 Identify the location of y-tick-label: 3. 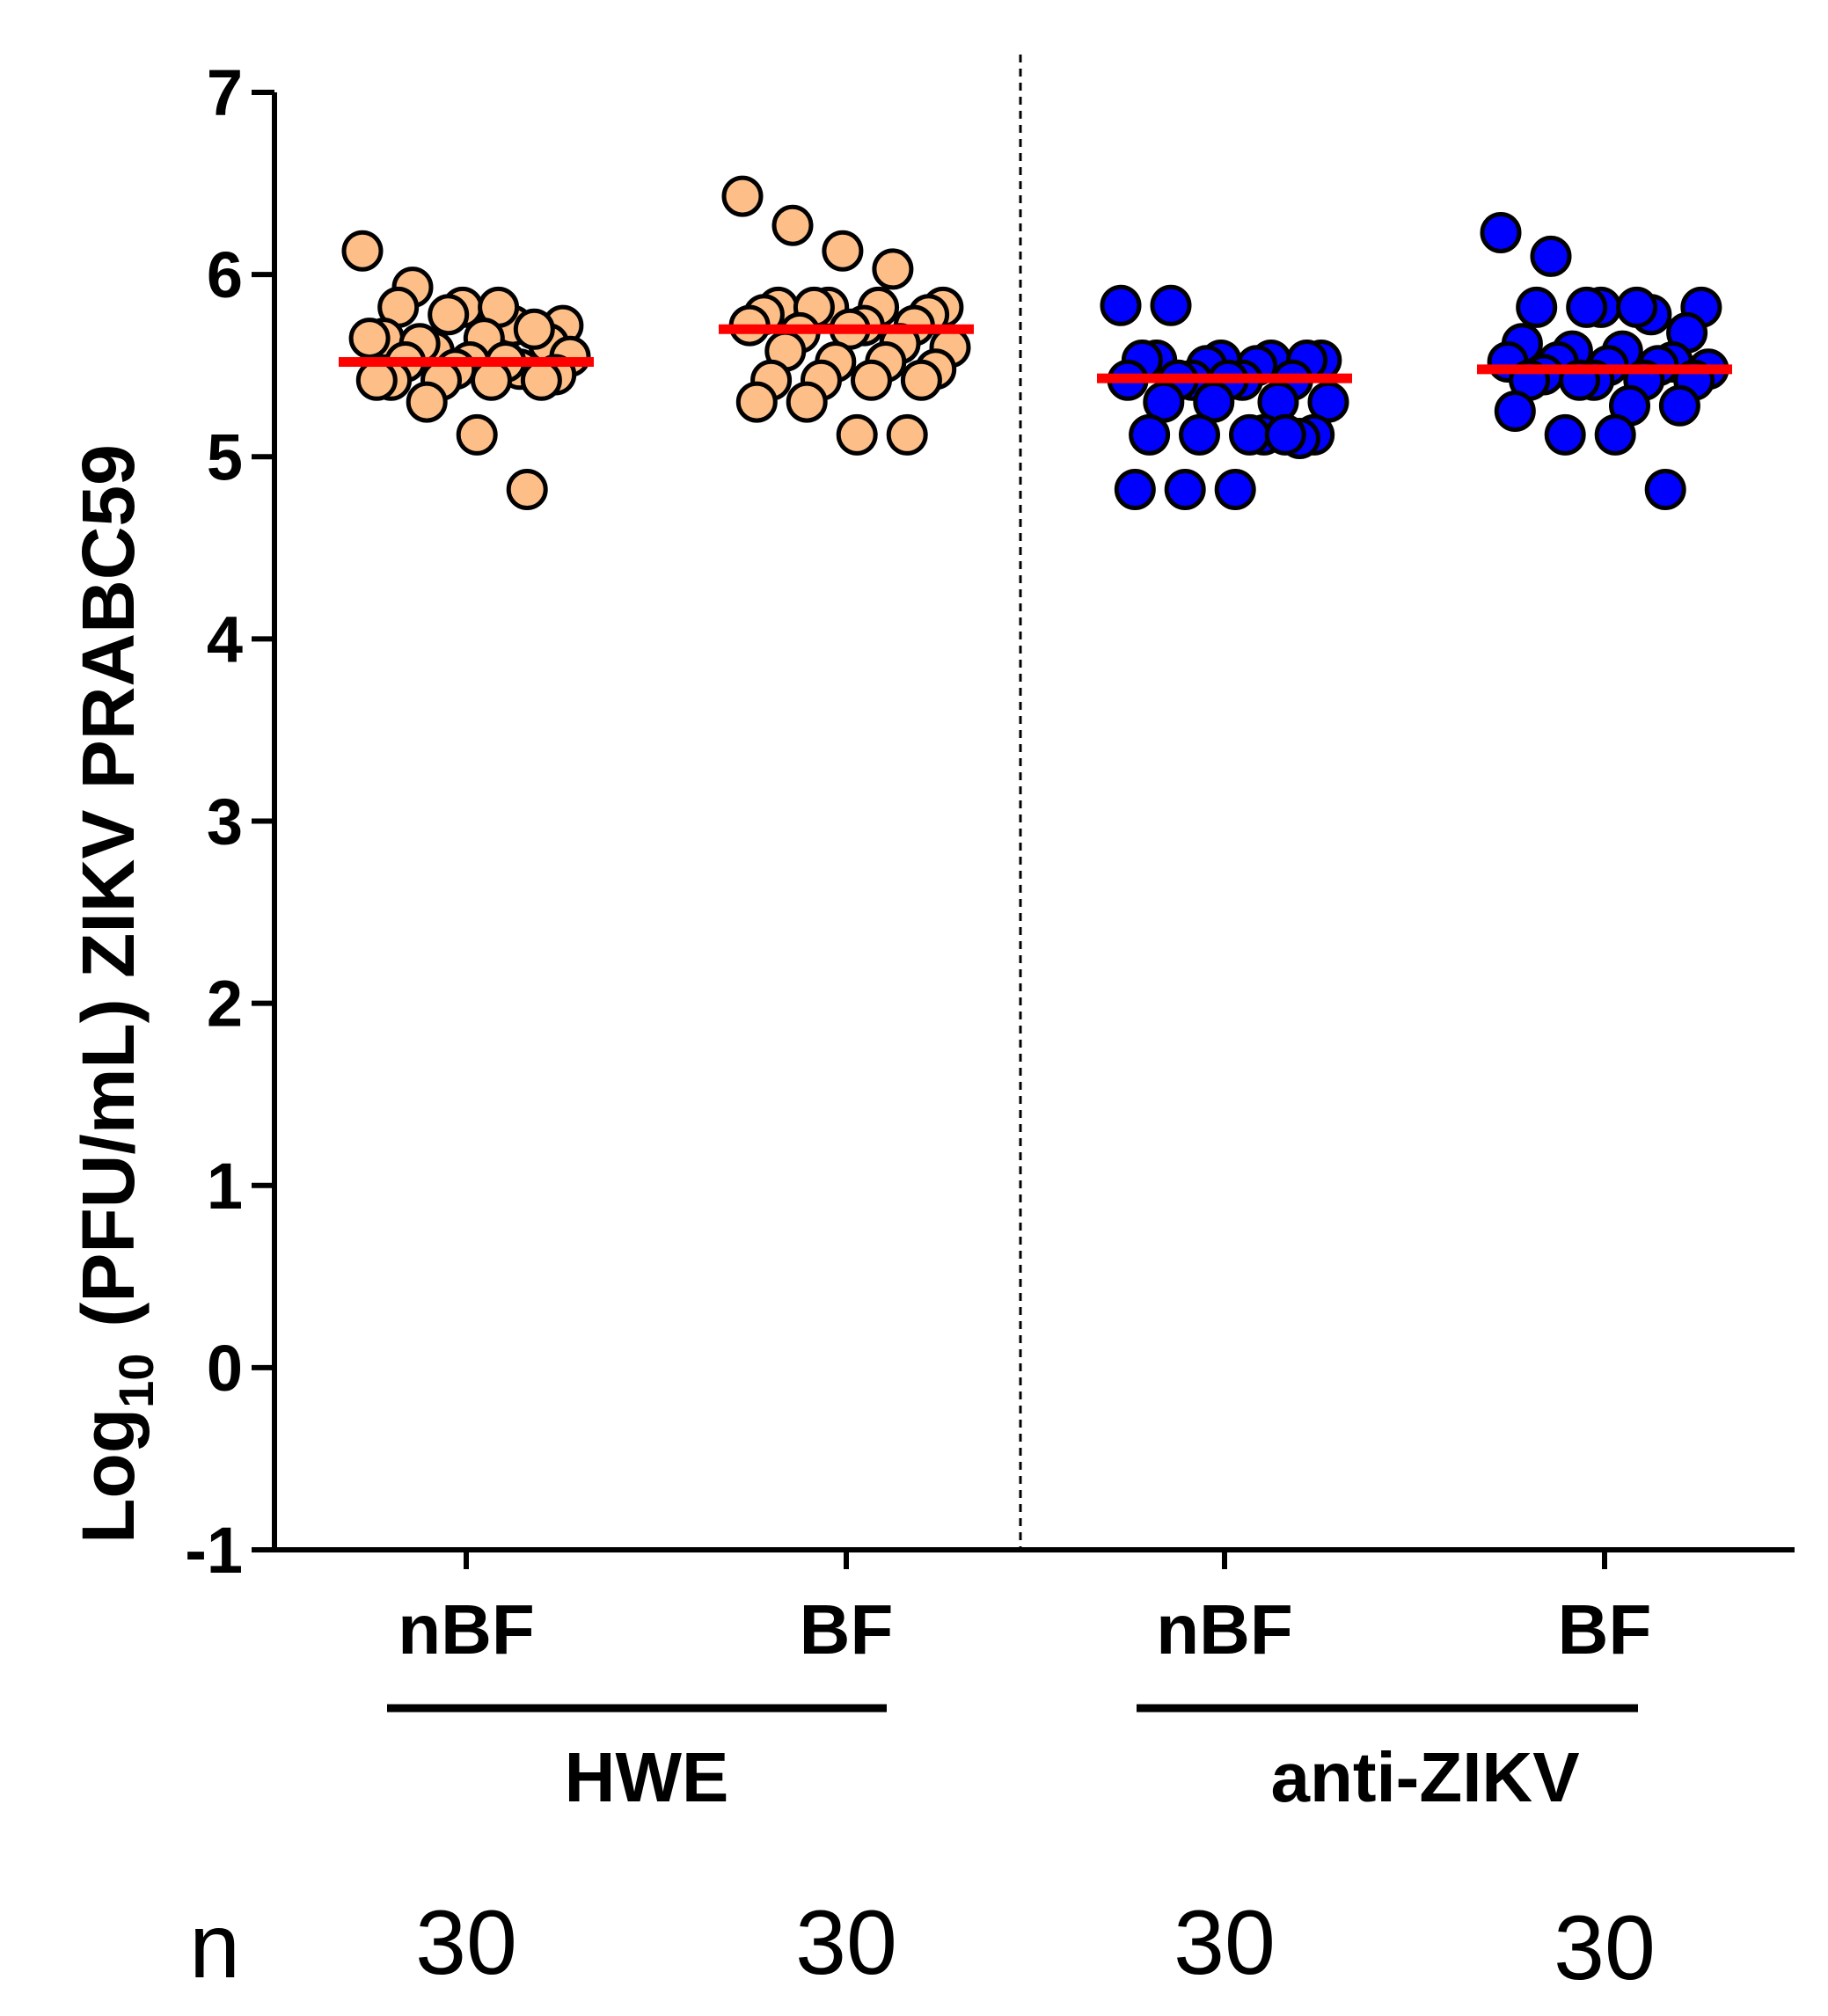
(225, 821).